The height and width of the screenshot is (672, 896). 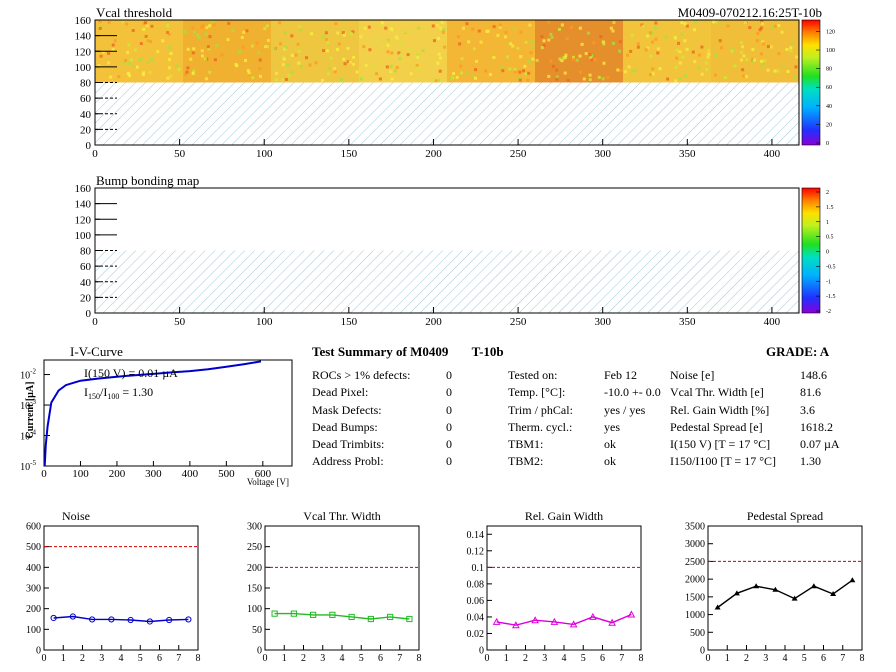 I want to click on summary-label: Pedestal Spread [e], so click(x=735, y=427).